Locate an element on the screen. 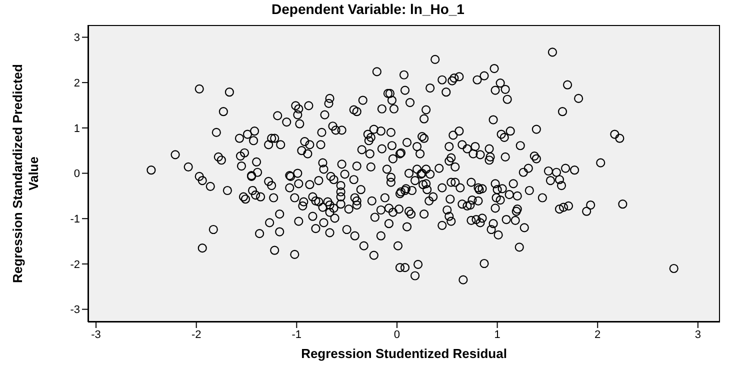 This screenshot has height=366, width=736. y-tick-label: 3 is located at coordinates (77, 38).